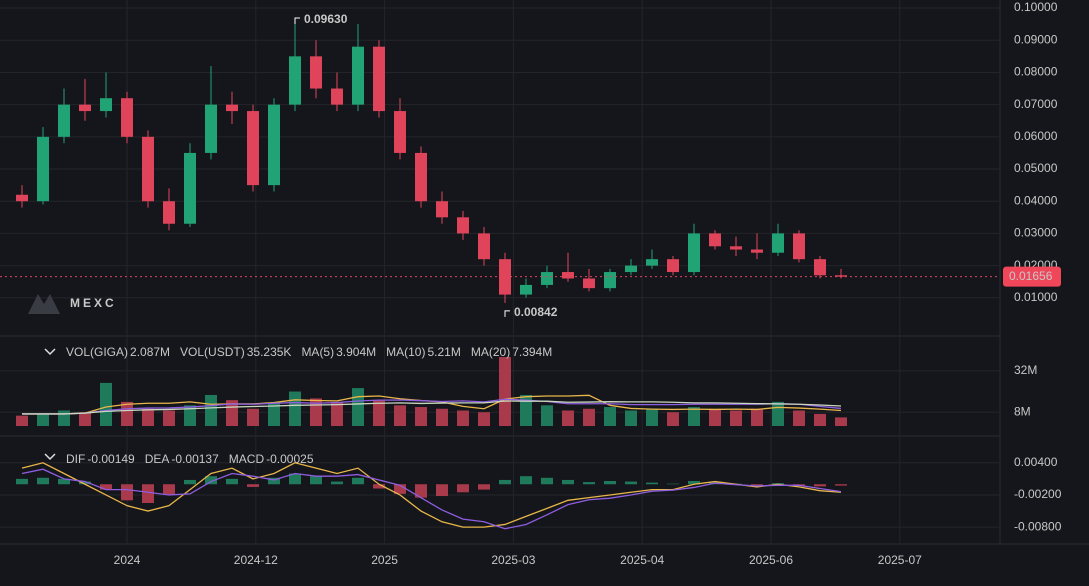  I want to click on last-price-badge, so click(1032, 276).